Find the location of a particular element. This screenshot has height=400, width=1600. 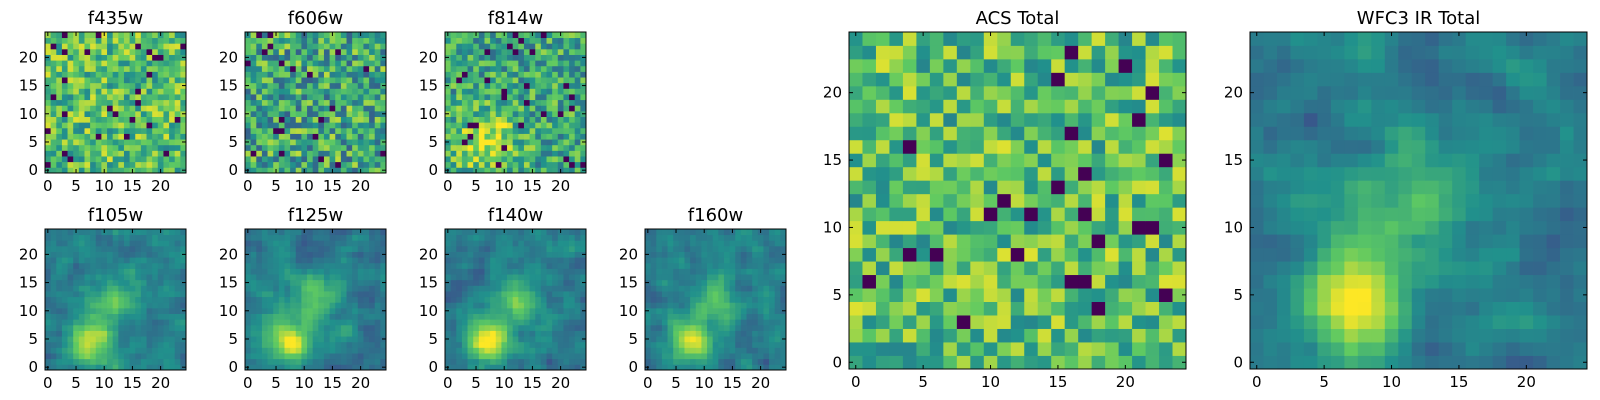

y-tick-label: 20 is located at coordinates (28, 57).